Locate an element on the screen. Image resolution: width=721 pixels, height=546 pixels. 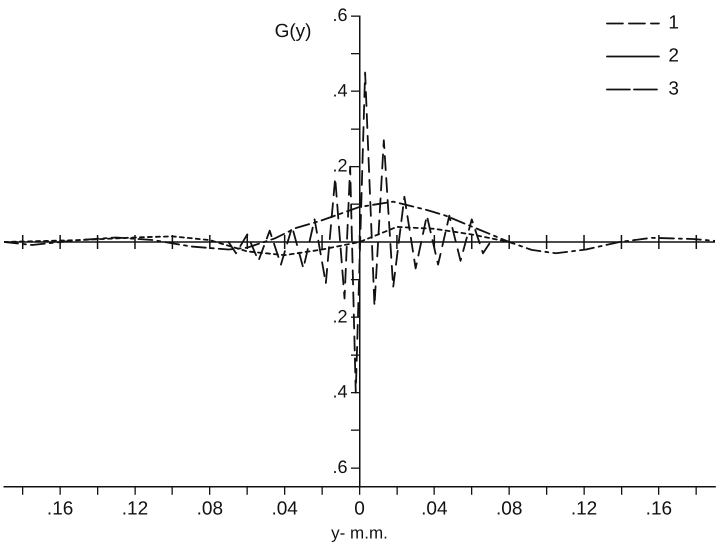
legend-label: 3 is located at coordinates (674, 89).